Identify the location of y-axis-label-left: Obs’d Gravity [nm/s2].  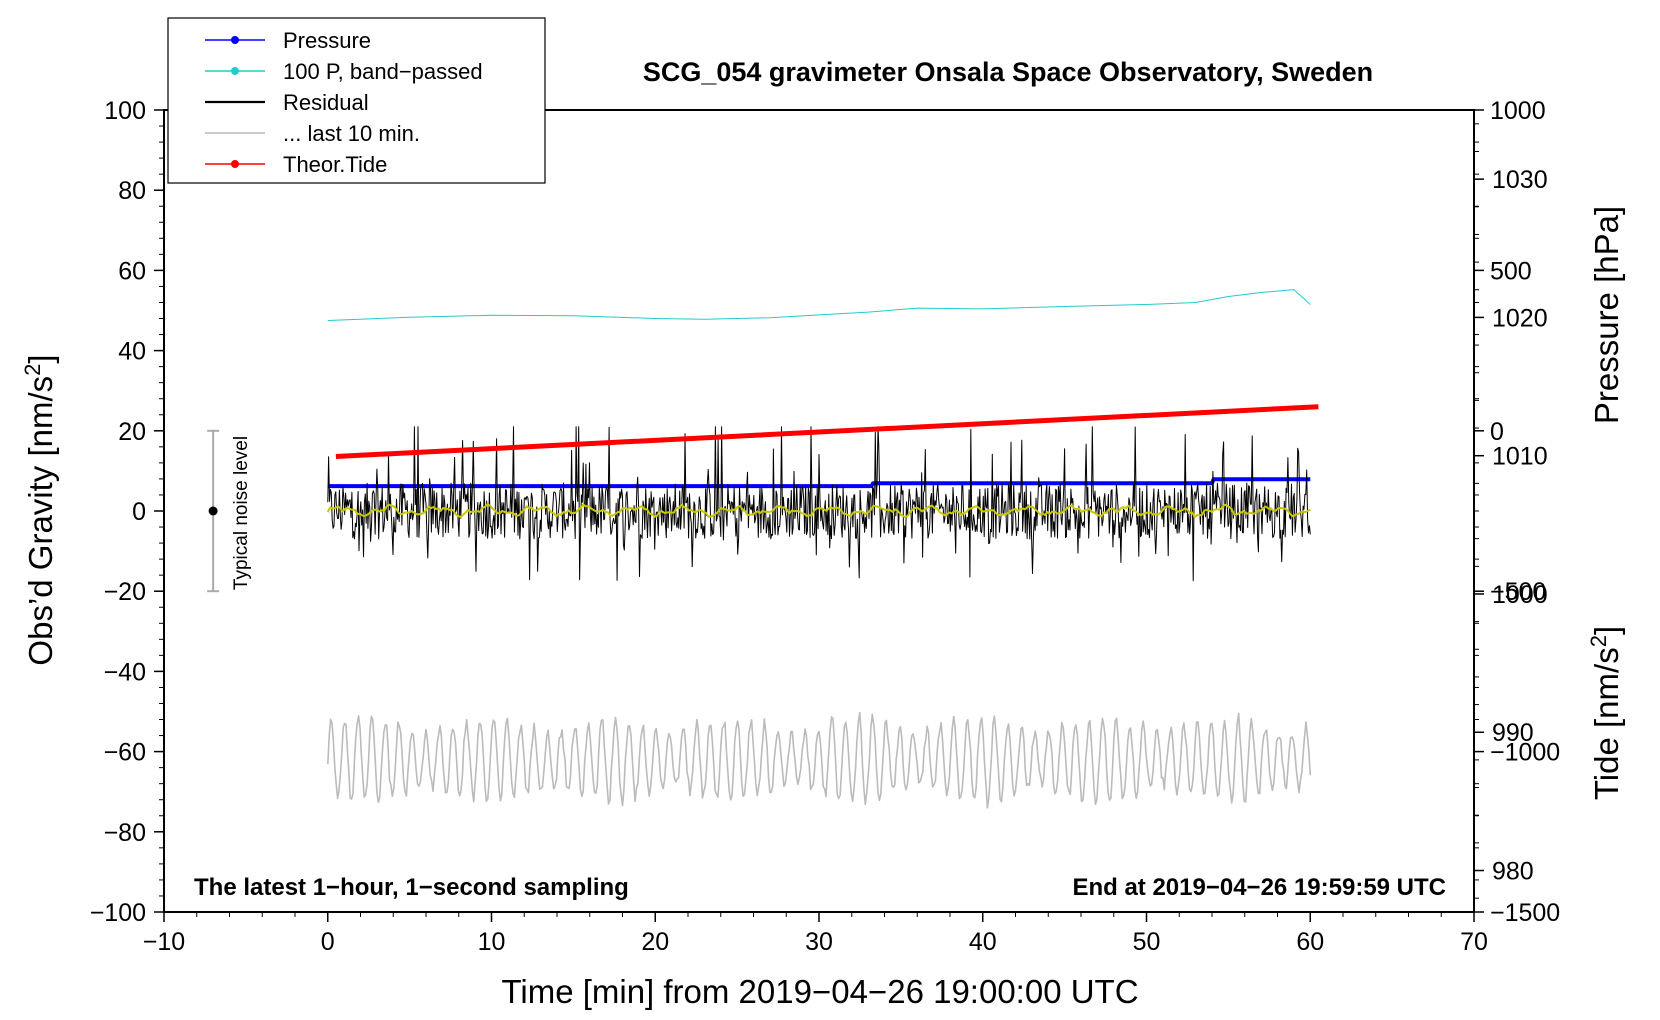
(39, 509).